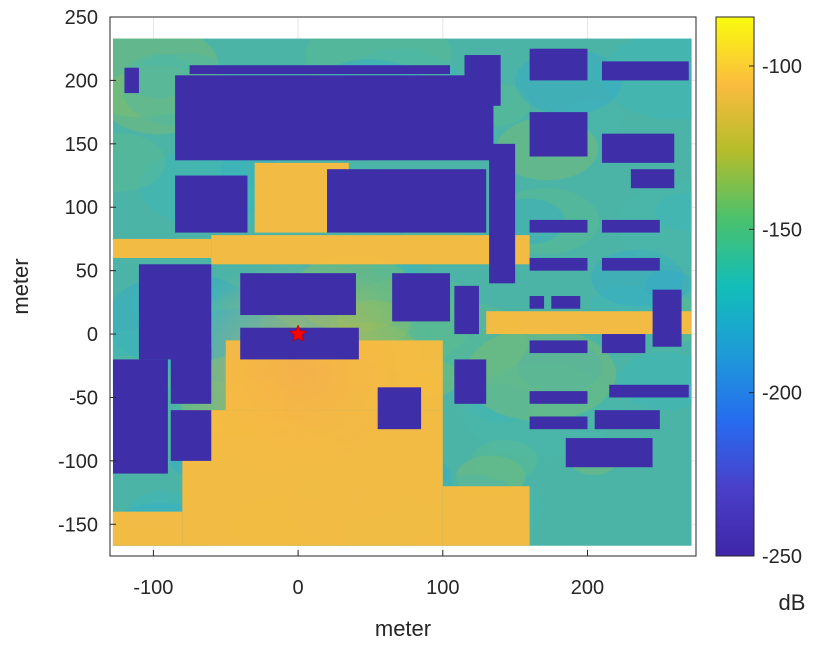 This screenshot has height=646, width=830. I want to click on x-axis-label: meter, so click(403, 628).